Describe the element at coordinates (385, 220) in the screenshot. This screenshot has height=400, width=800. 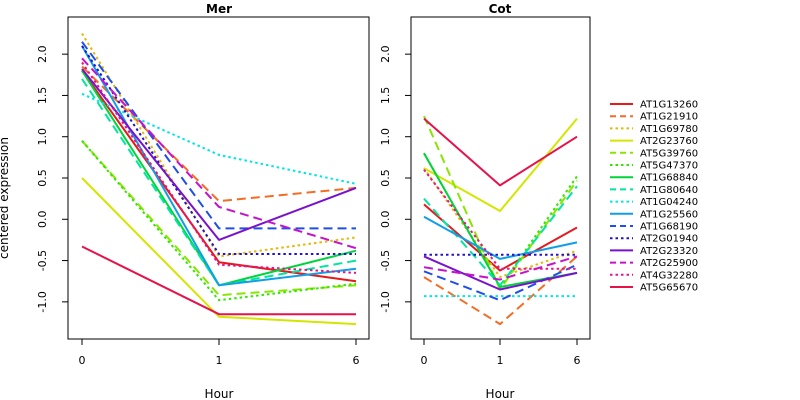
I see `y-tick-label-cot: 0.0` at that location.